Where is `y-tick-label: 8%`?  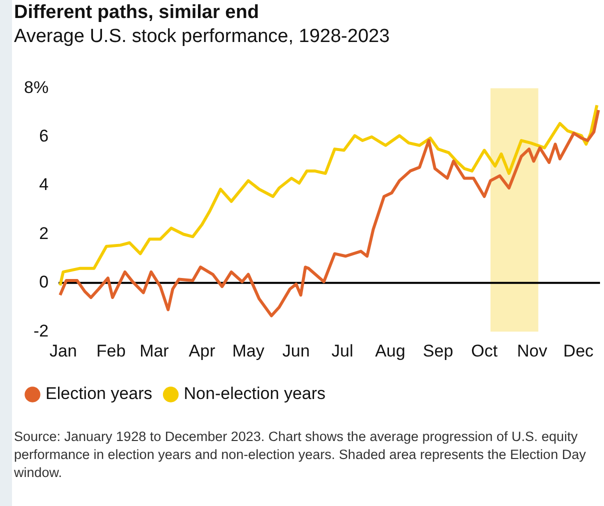 y-tick-label: 8% is located at coordinates (36, 87).